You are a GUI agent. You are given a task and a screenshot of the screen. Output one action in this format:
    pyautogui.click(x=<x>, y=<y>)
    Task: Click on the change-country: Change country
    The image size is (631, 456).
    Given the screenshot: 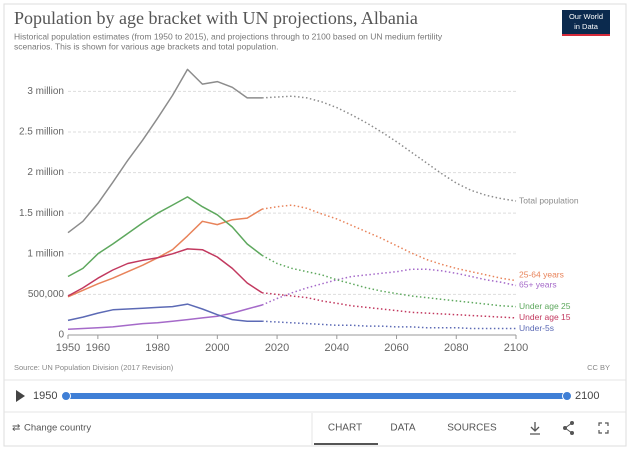 What is the action you would take?
    pyautogui.click(x=57, y=428)
    